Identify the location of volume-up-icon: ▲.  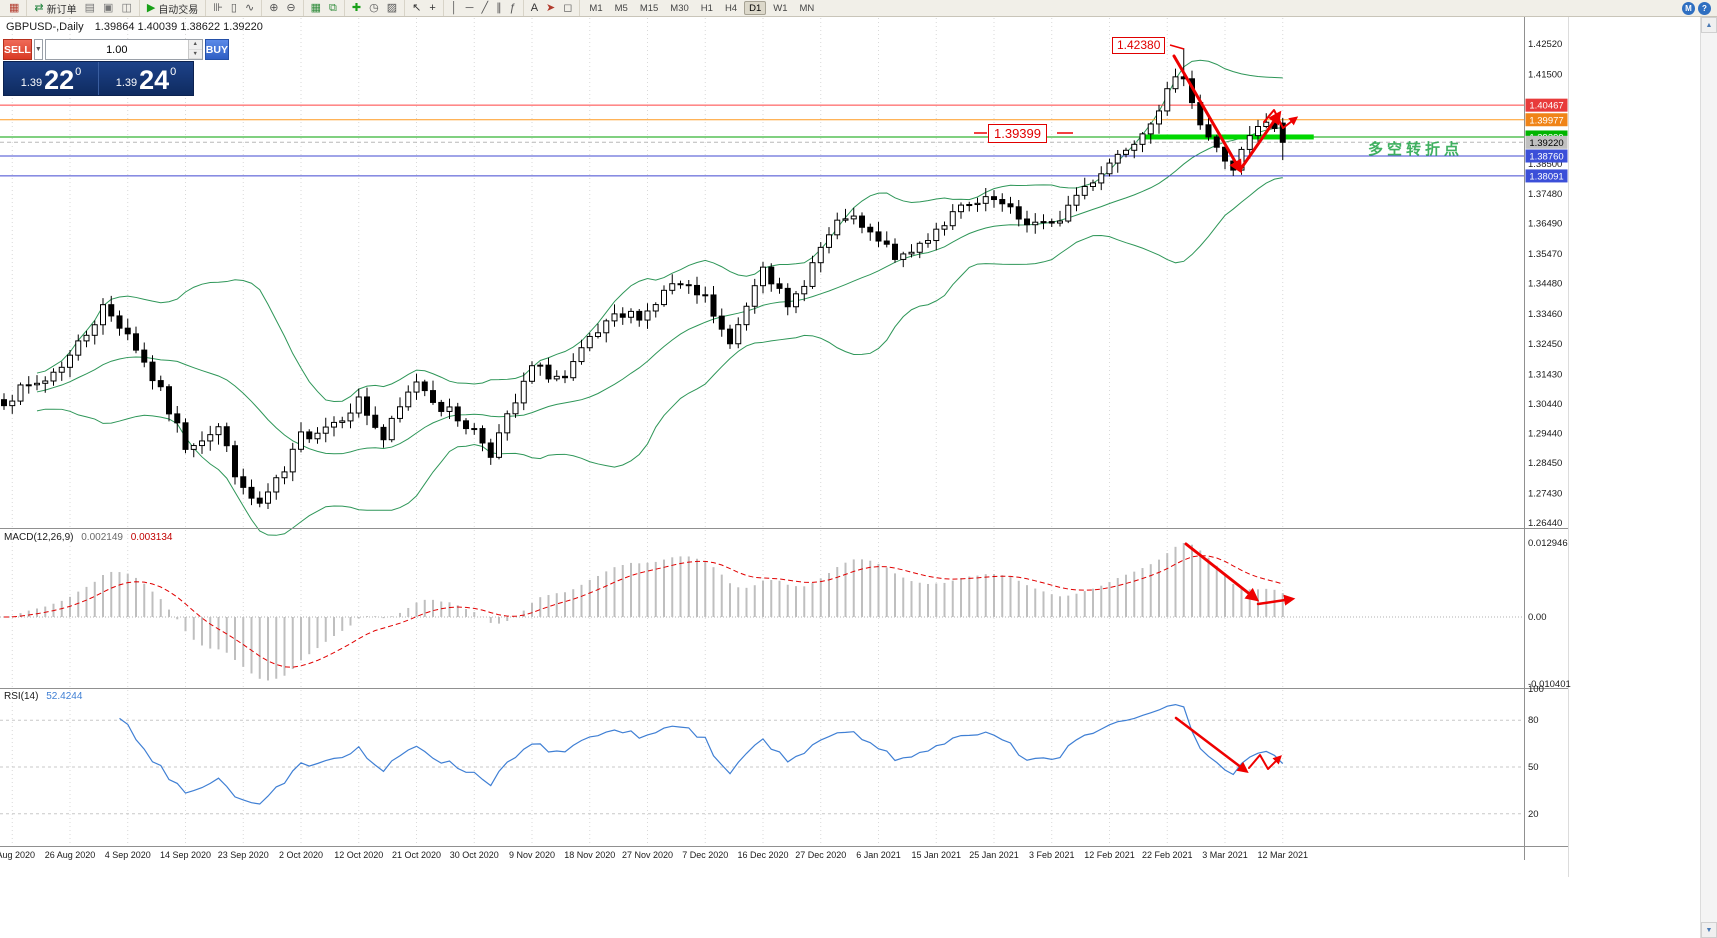
(195, 45).